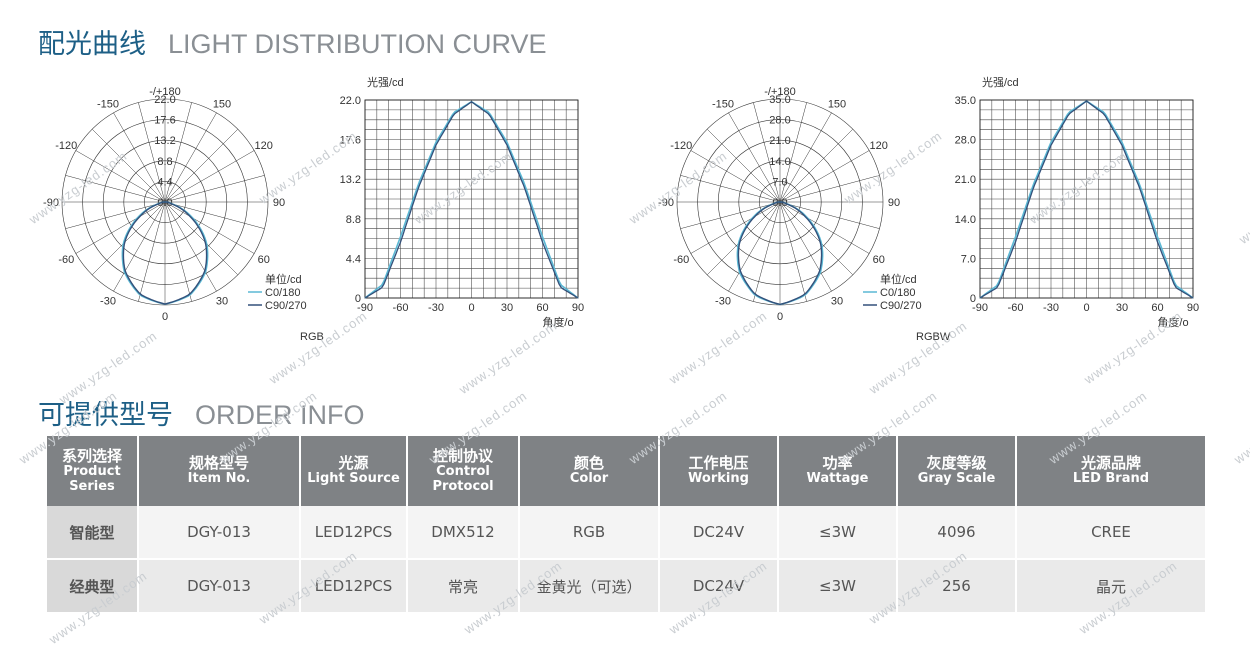 This screenshot has width=1250, height=656. I want to click on polar-angle-label: 90, so click(279, 203).